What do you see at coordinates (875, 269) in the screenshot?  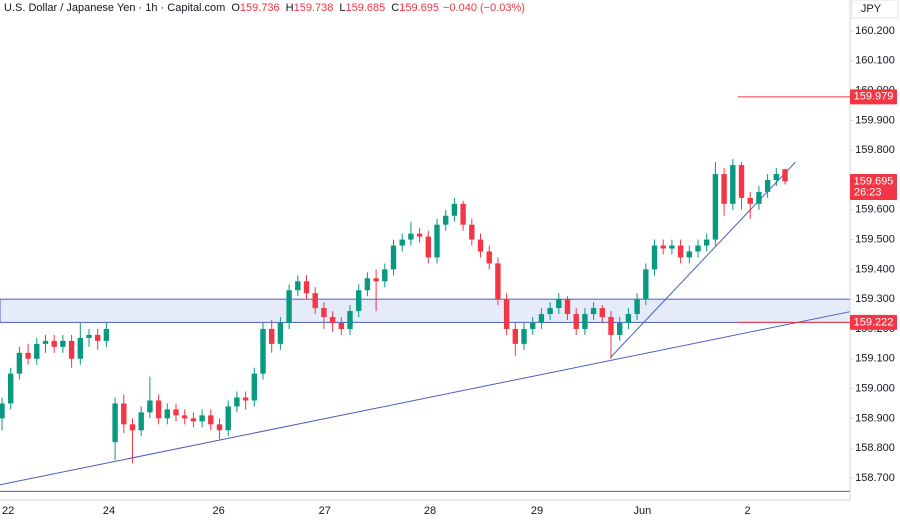 I see `y-tick-label: 159.400` at bounding box center [875, 269].